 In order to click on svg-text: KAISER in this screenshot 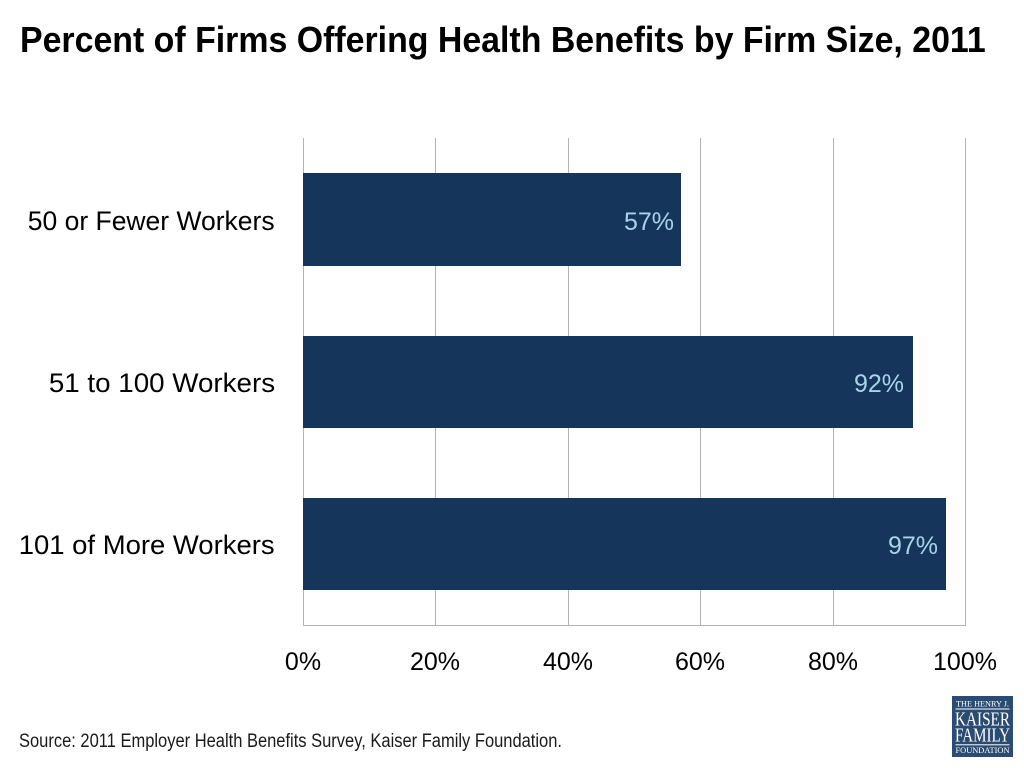, I will do `click(982, 720)`.